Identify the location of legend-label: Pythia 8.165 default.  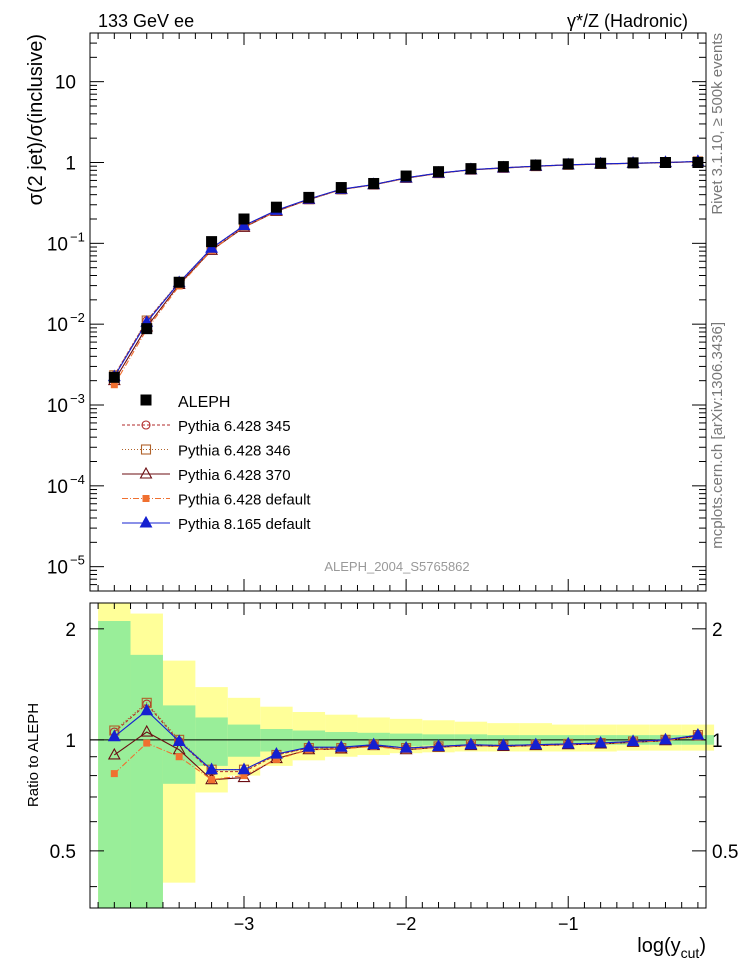
(244, 524).